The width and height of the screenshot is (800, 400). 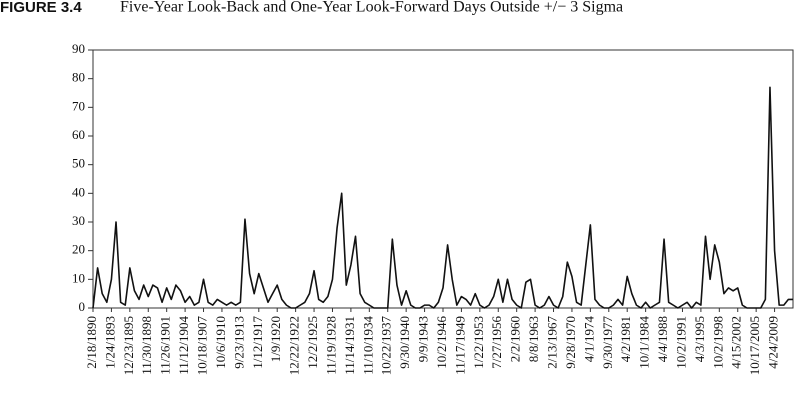 I want to click on x-tick-label: 10/2/1991, so click(x=680, y=342).